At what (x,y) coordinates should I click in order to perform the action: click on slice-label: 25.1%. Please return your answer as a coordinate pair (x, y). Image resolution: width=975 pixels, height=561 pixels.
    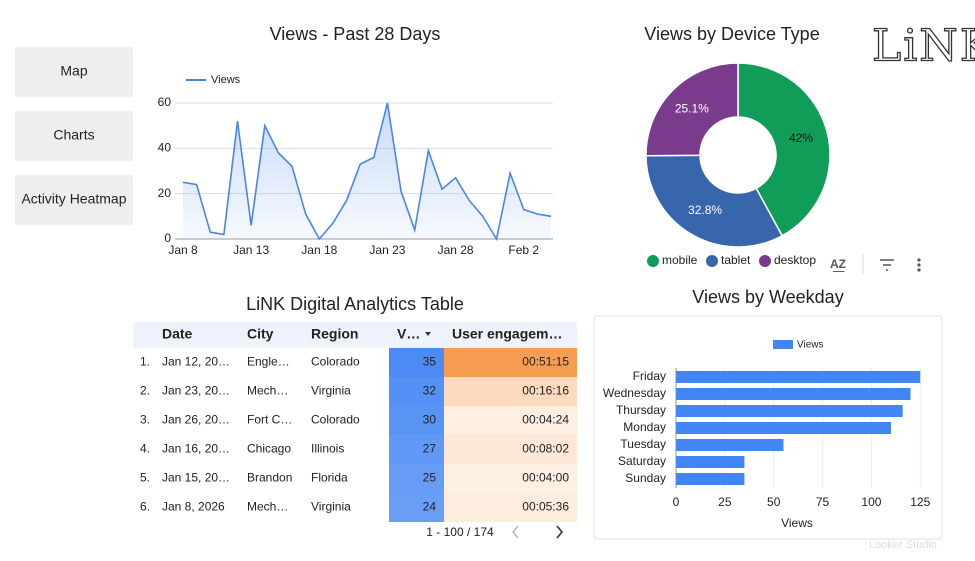
    Looking at the image, I should click on (692, 108).